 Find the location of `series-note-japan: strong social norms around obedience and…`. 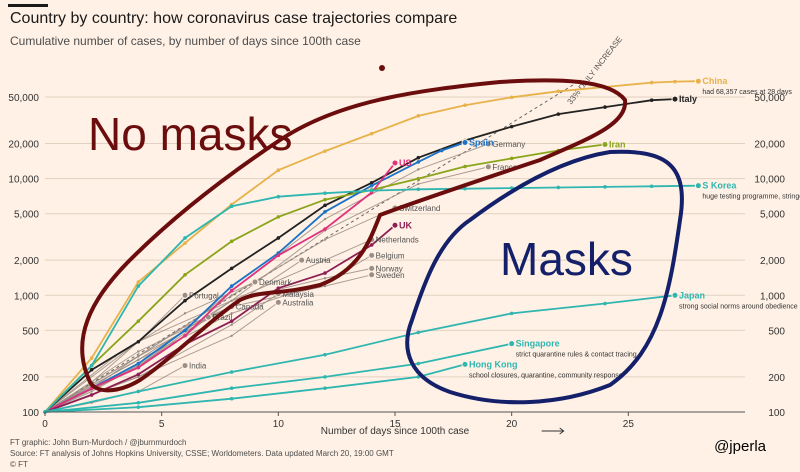

series-note-japan: strong social norms around obedience and… is located at coordinates (739, 306).